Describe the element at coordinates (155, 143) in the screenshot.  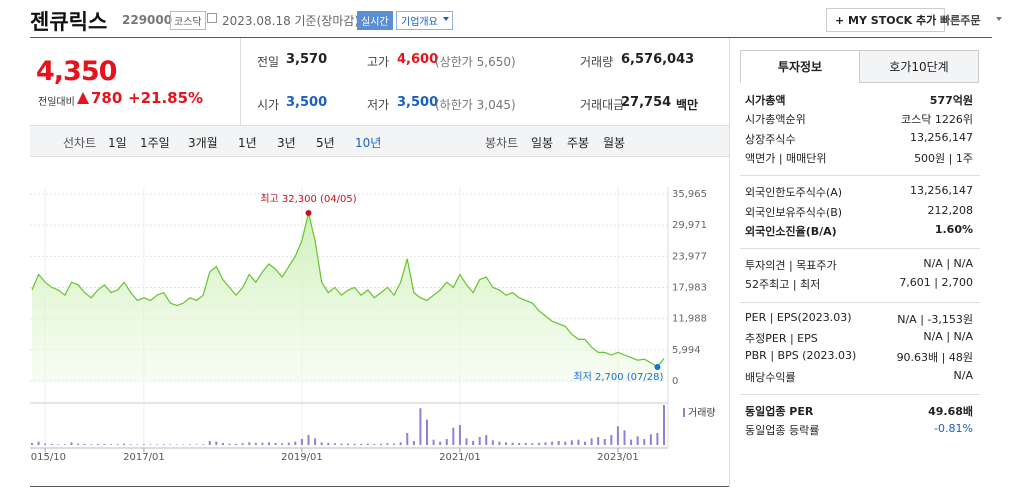
I see `period-tab: 1주일` at that location.